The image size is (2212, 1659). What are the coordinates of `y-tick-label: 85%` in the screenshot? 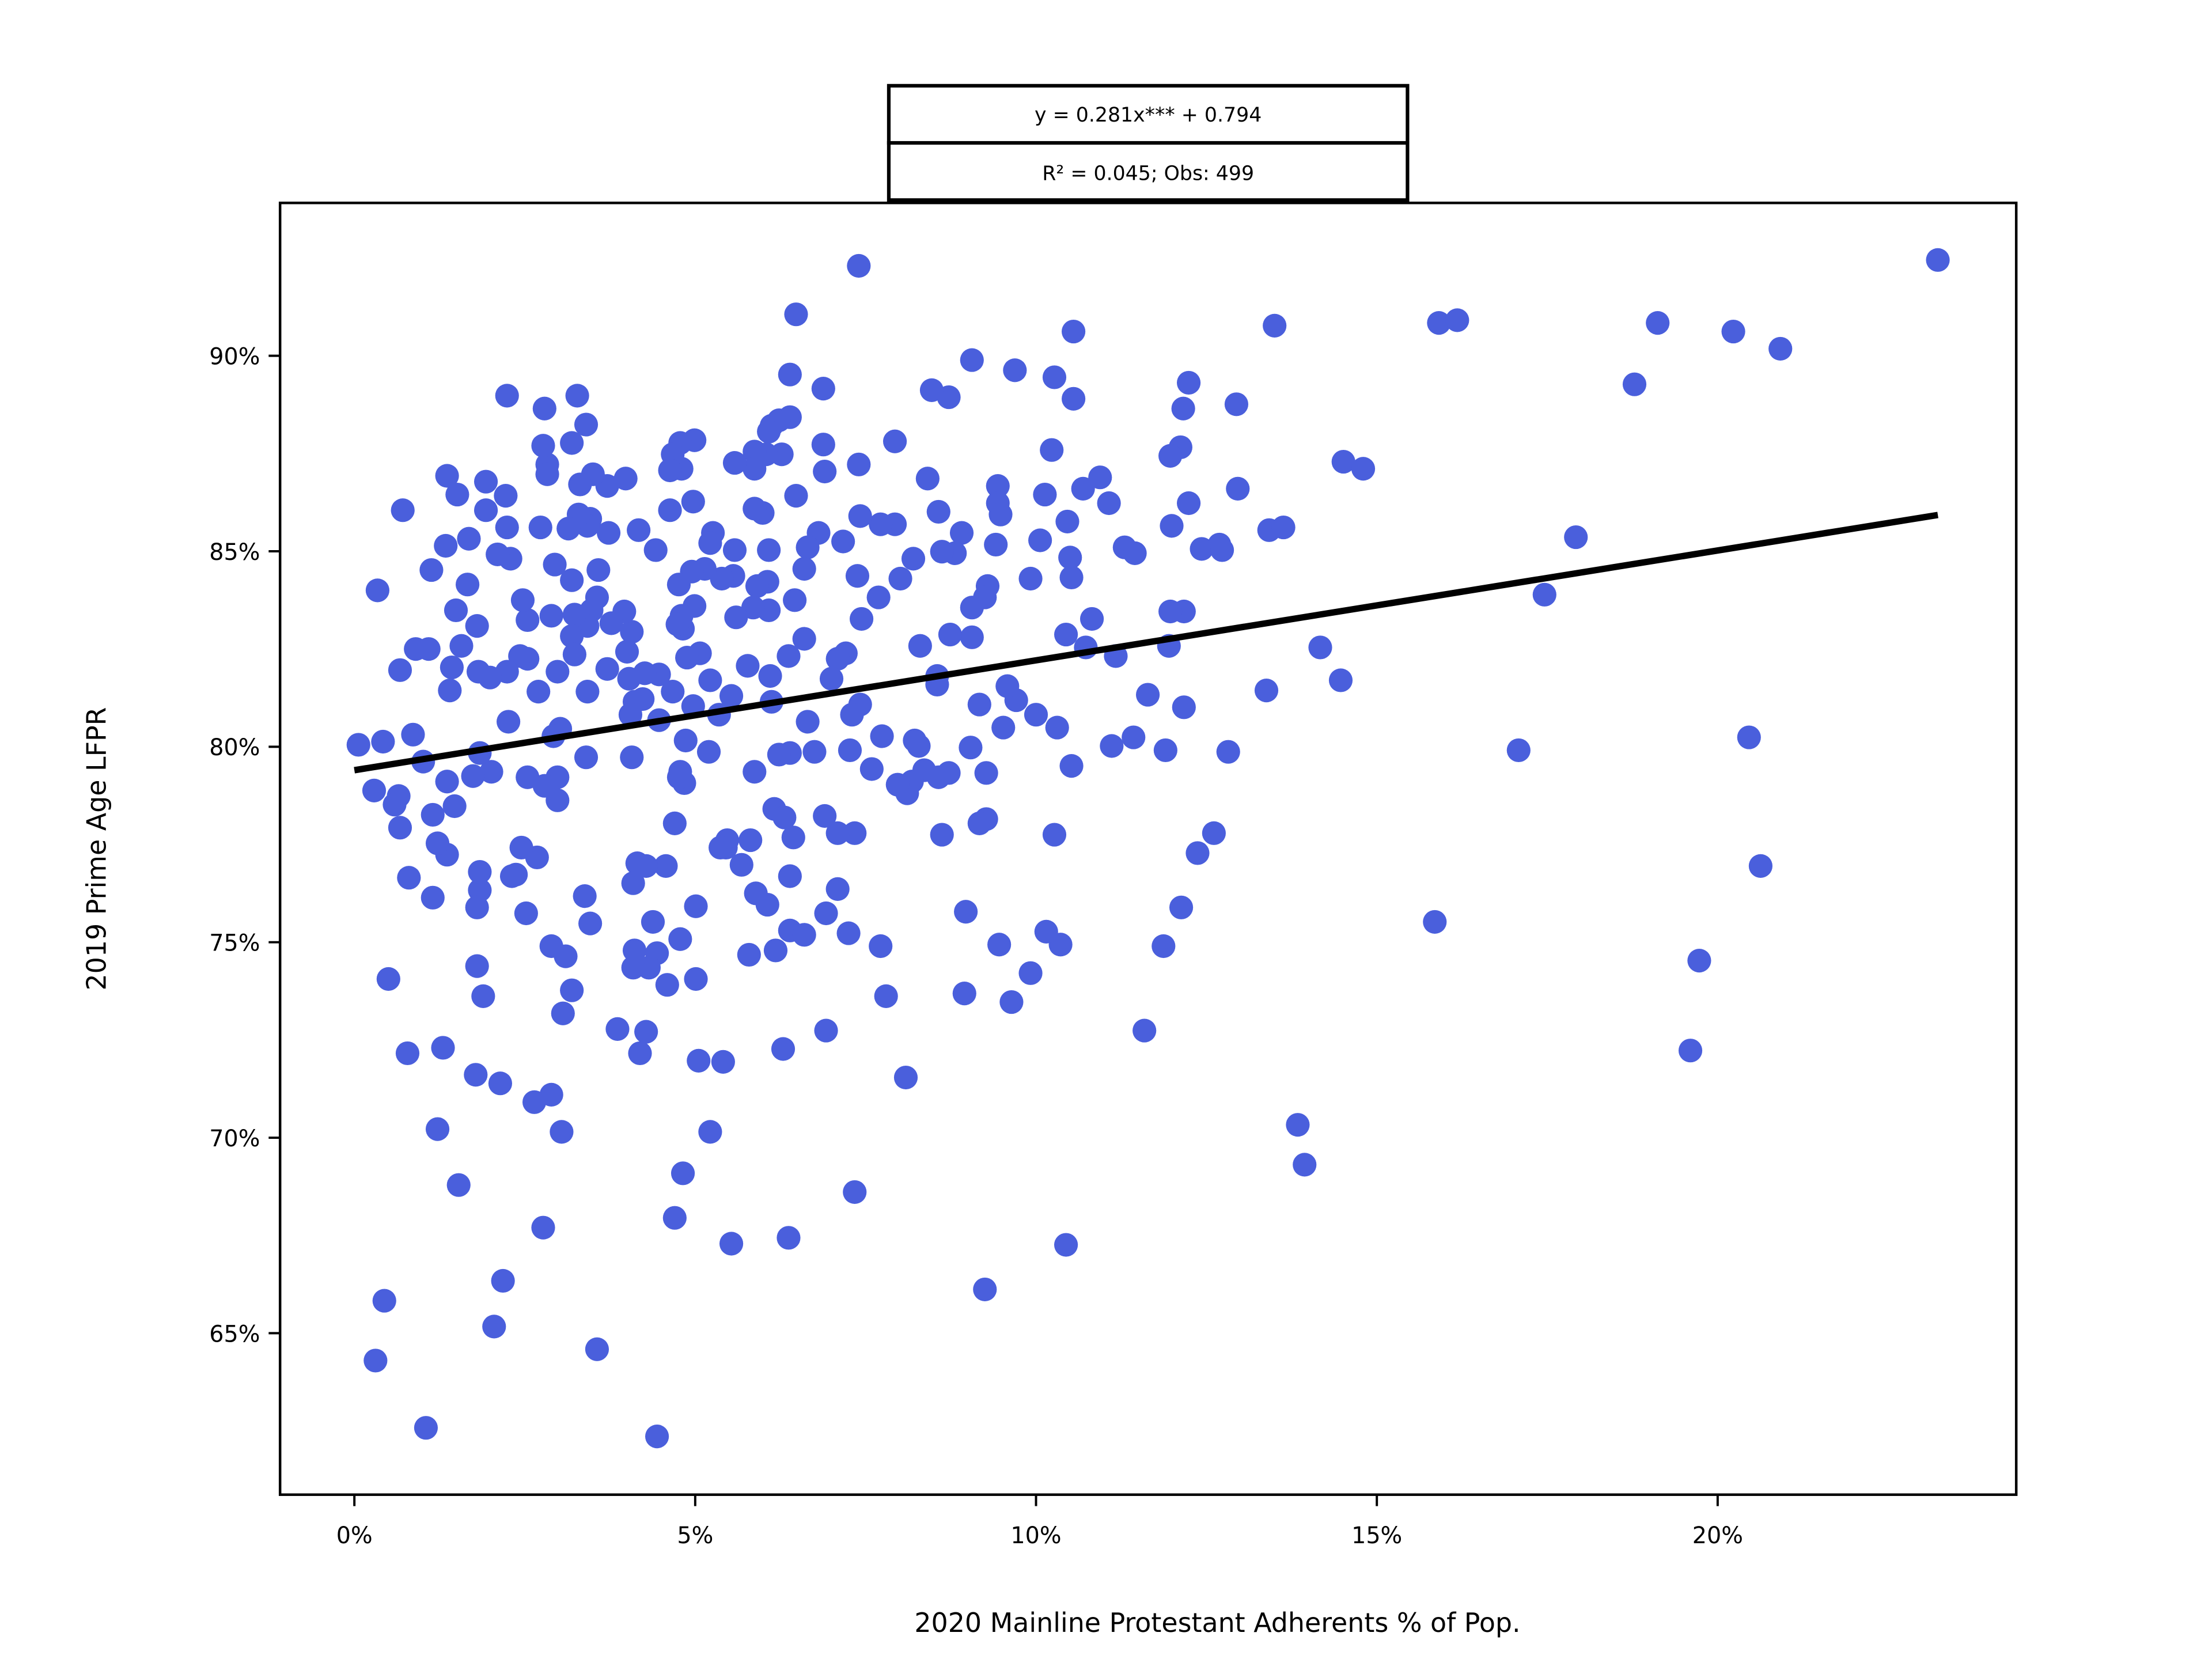 It's located at (234, 552).